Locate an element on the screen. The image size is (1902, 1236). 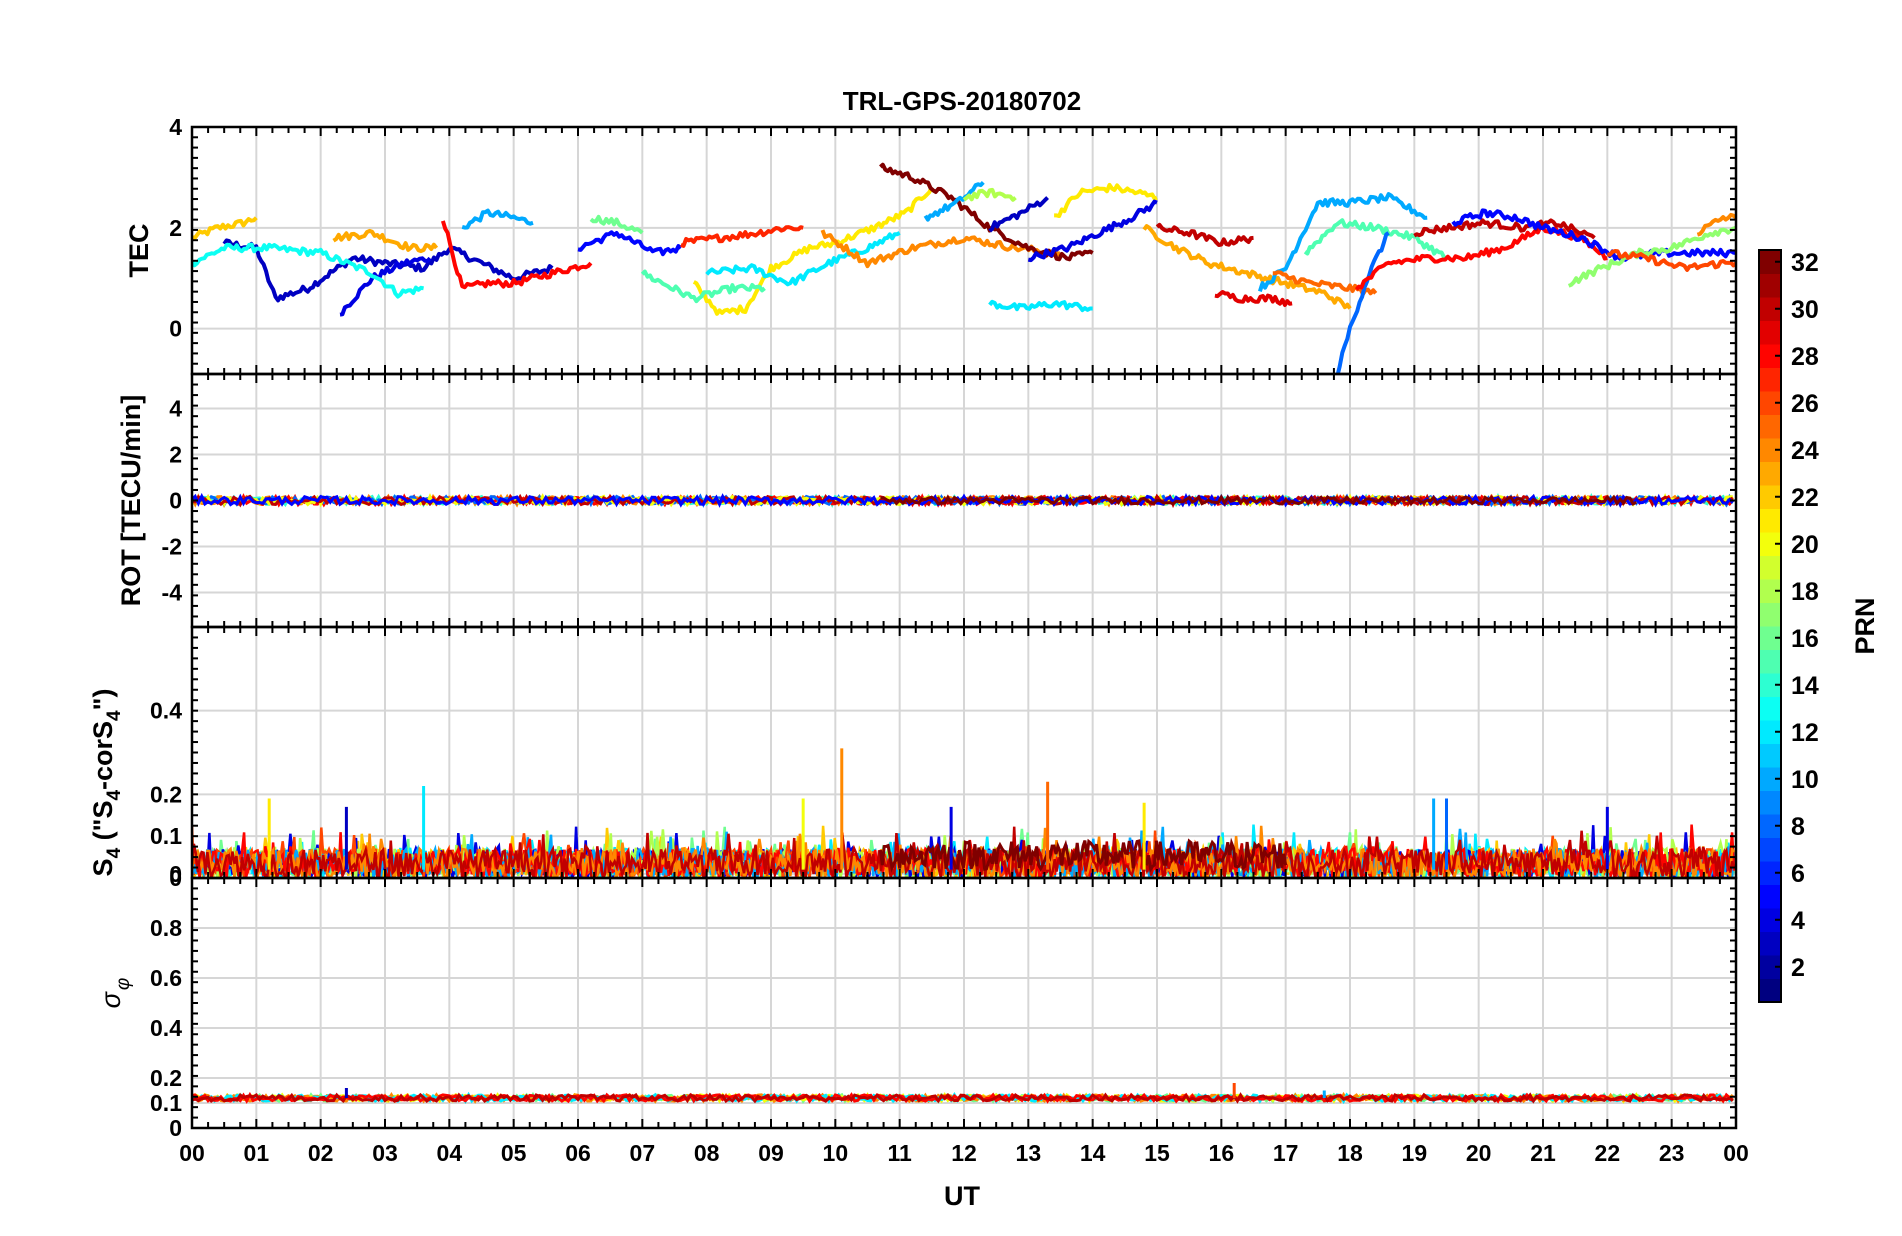
xtick-label: 15 is located at coordinates (1157, 1153).